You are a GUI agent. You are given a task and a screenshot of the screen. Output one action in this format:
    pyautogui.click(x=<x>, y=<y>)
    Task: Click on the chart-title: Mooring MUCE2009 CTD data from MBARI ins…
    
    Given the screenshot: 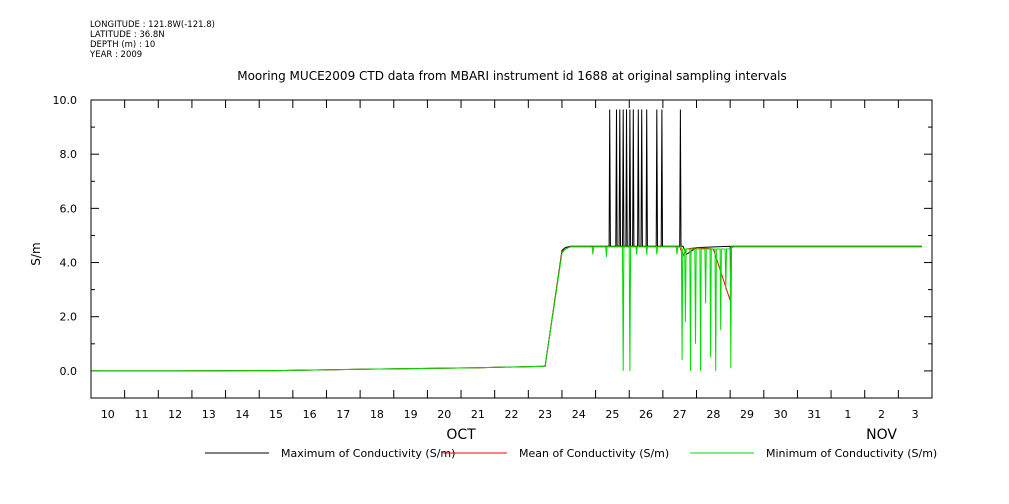 What is the action you would take?
    pyautogui.click(x=512, y=76)
    